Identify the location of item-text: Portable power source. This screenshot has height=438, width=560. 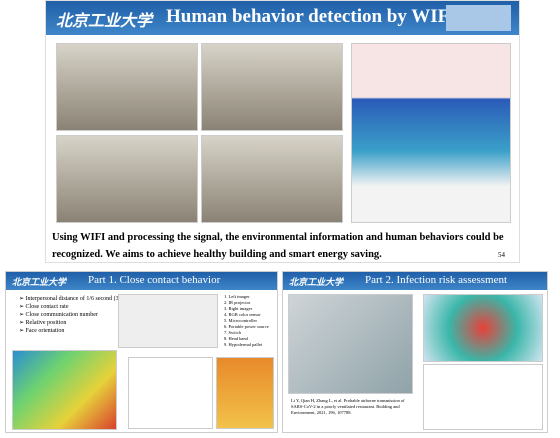
(248, 326).